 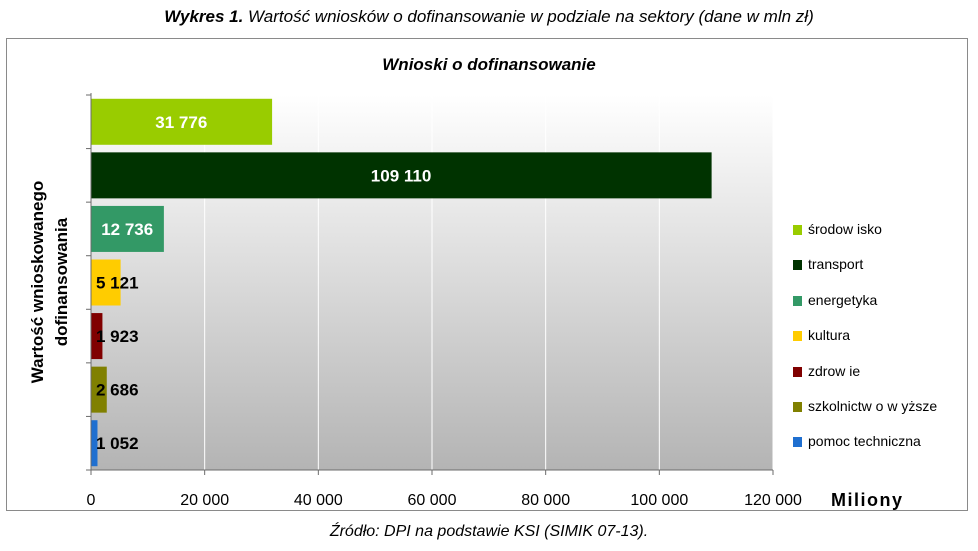 What do you see at coordinates (836, 264) in the screenshot?
I see `legend-label: transport` at bounding box center [836, 264].